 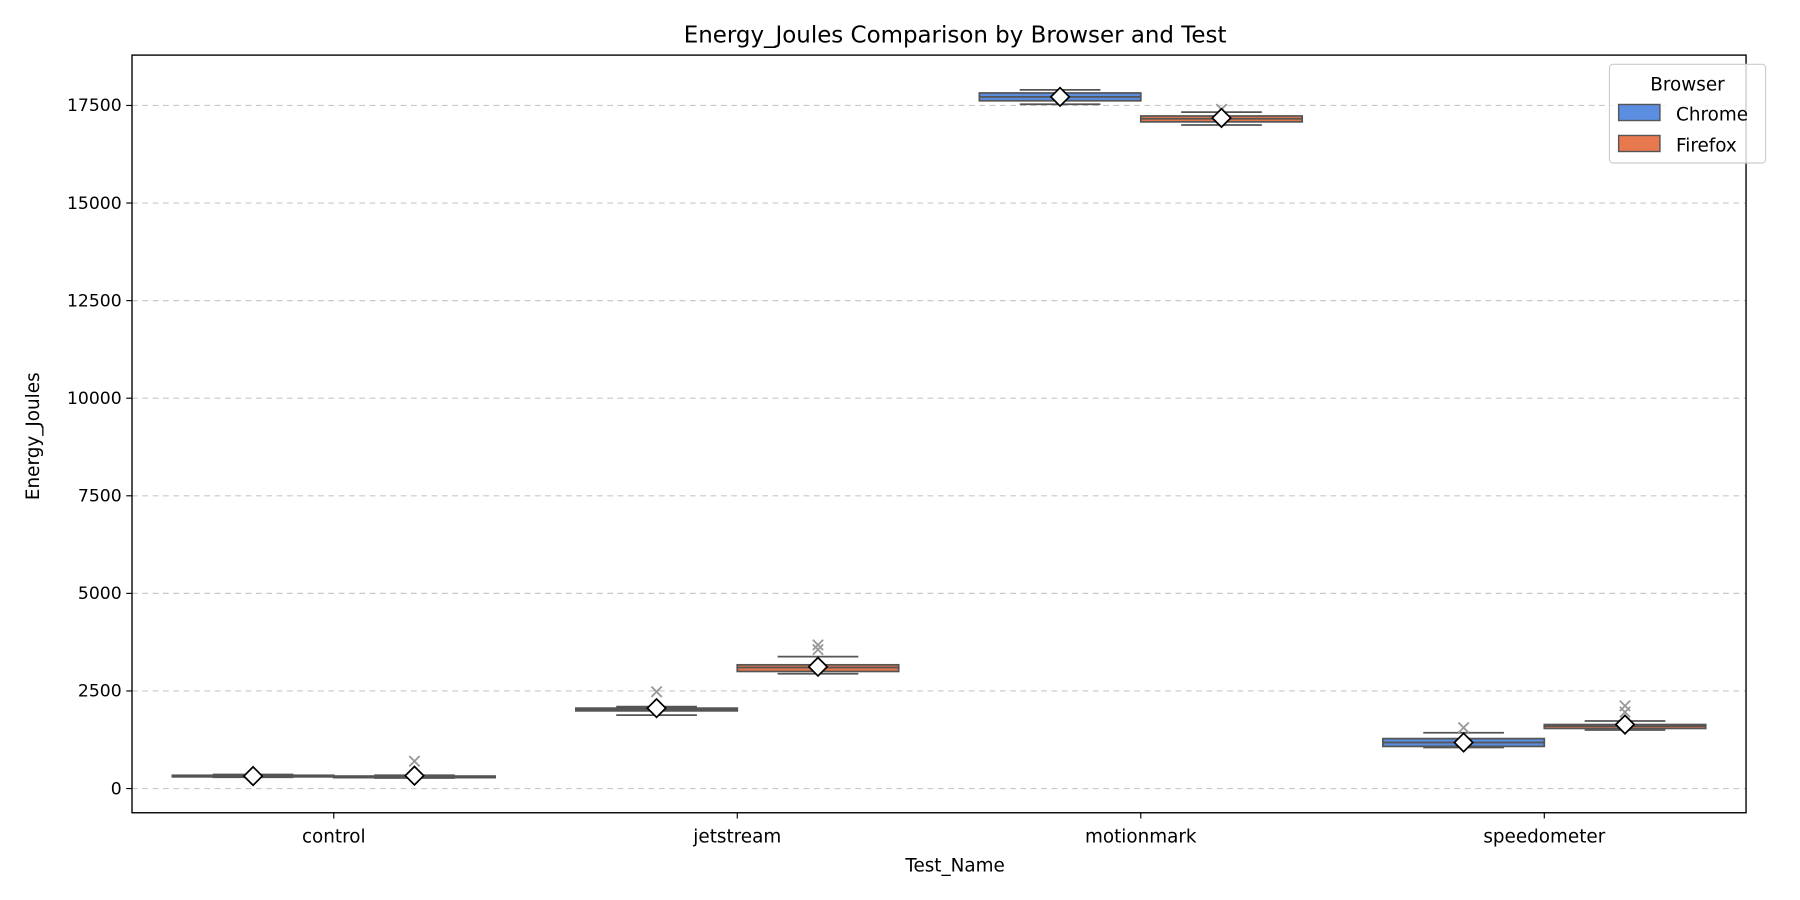 I want to click on box-firefox-speedometer, so click(x=1625, y=717).